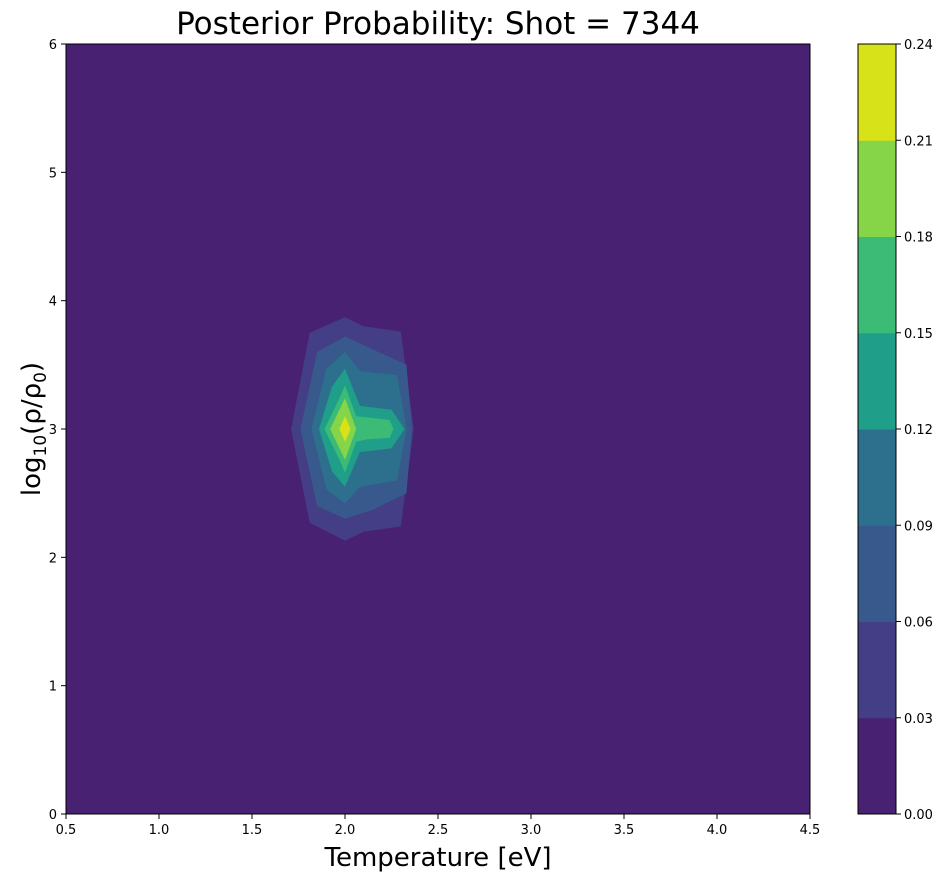  I want to click on x-tick-label: 3.5, so click(624, 830).